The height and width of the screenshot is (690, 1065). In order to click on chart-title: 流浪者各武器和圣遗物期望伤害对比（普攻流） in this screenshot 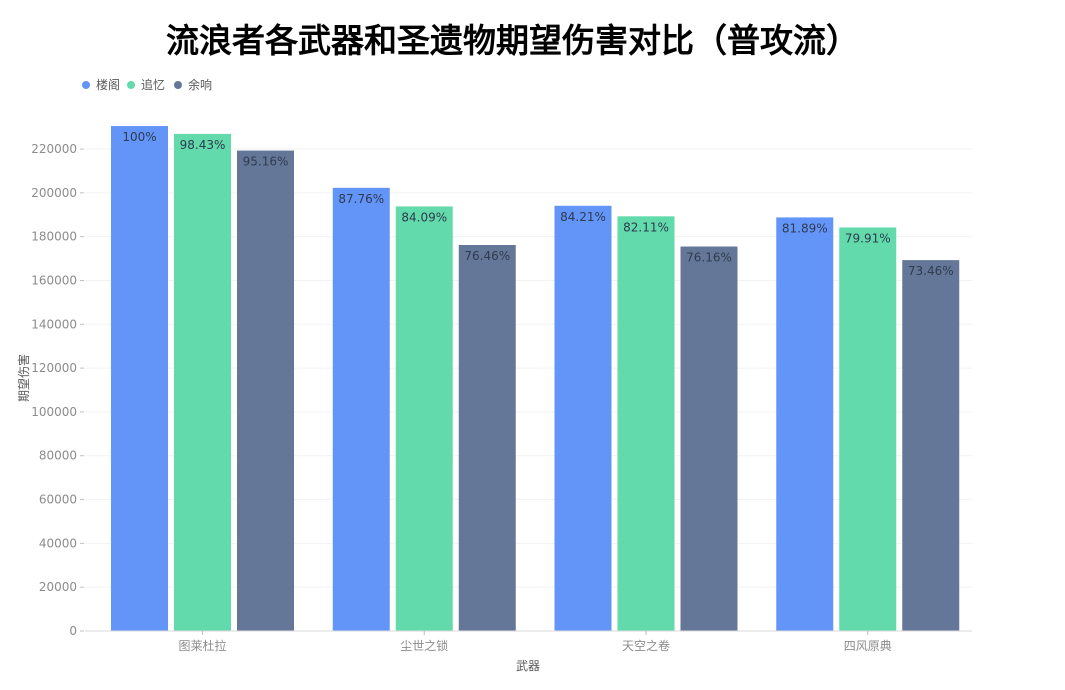, I will do `click(512, 40)`.